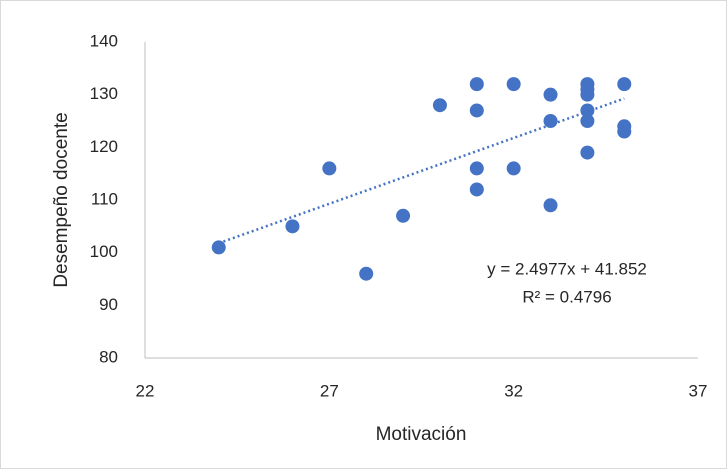 This screenshot has width=727, height=474. Describe the element at coordinates (513, 390) in the screenshot. I see `x-tick-label: 32` at that location.